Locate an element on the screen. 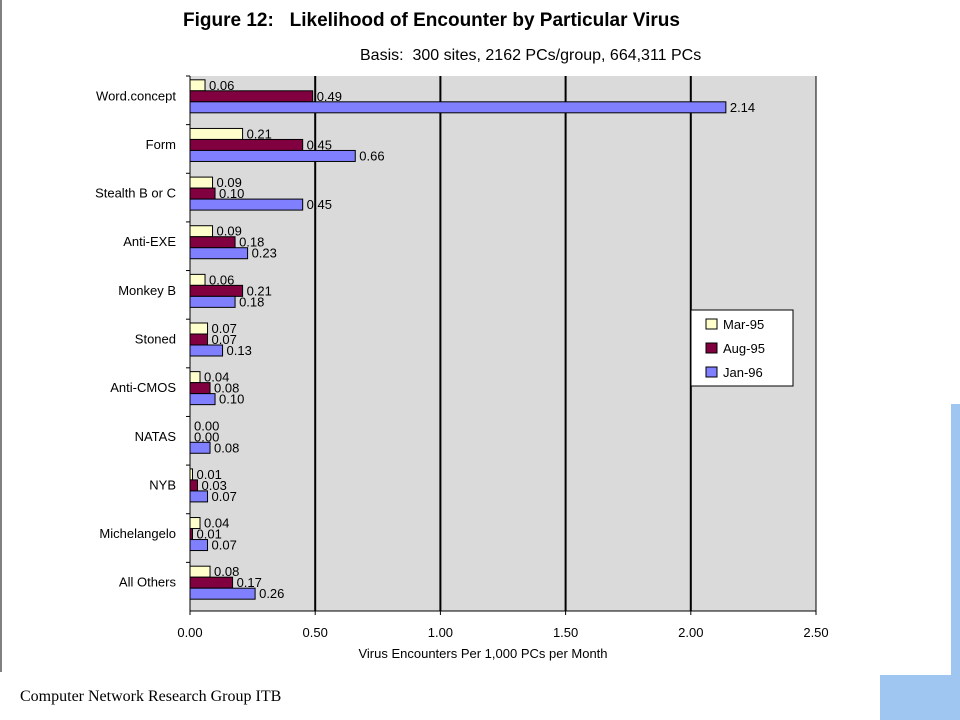 This screenshot has height=720, width=960. category-label: Stoned is located at coordinates (155, 339).